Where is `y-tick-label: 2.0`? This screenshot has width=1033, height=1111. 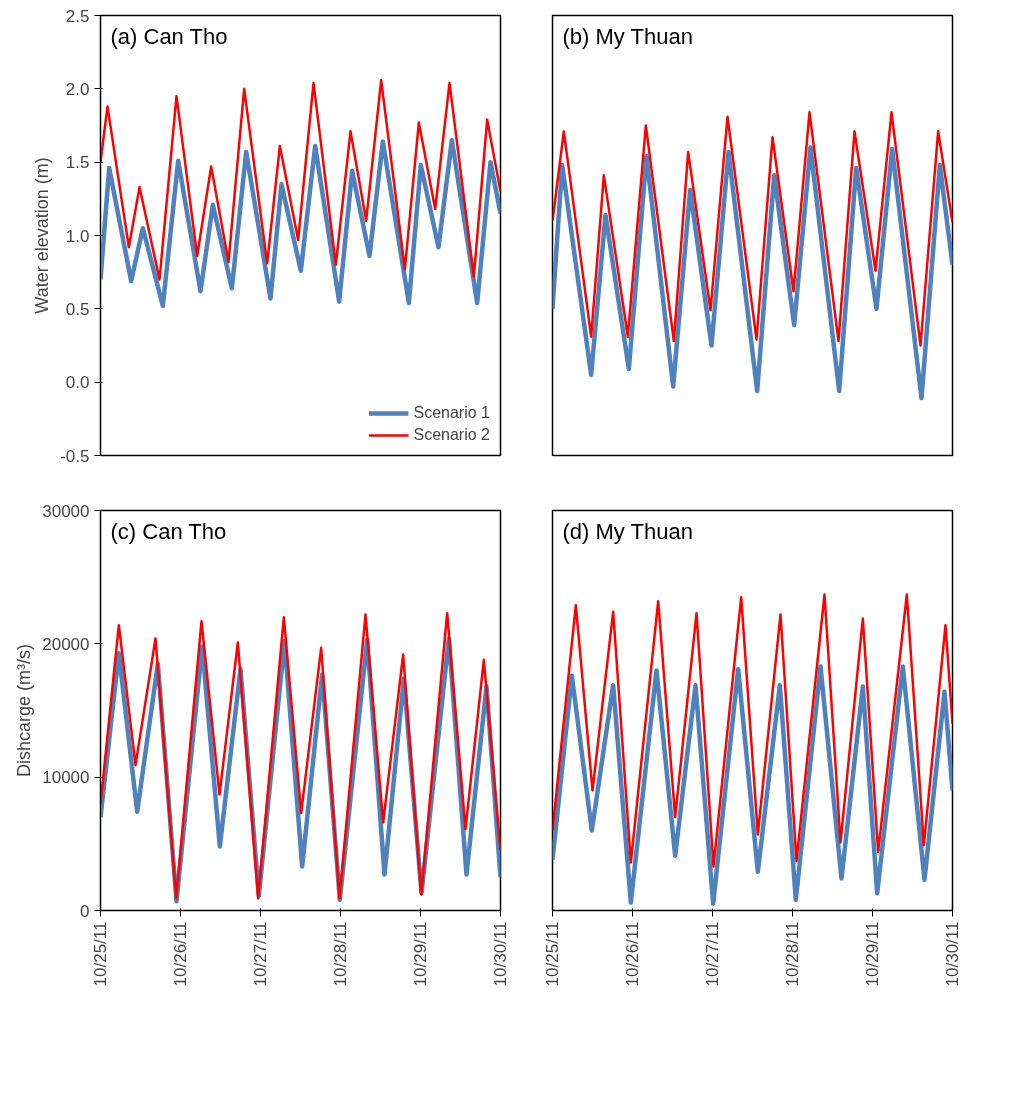
y-tick-label: 2.0 is located at coordinates (77, 89).